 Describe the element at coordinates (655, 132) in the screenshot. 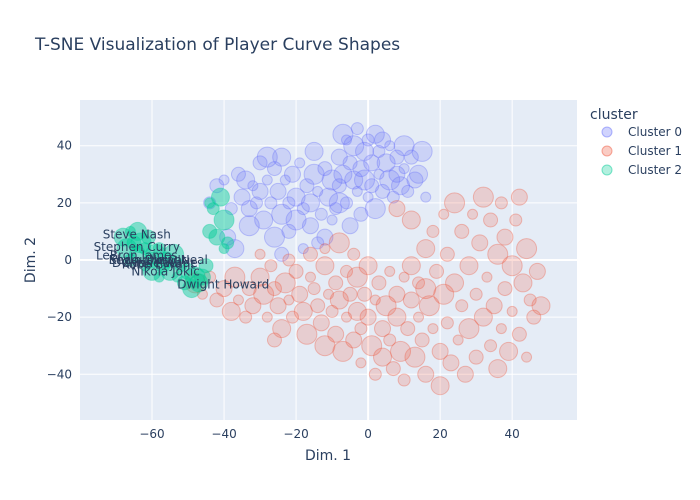

I see `legend-entry: Cluster 0` at that location.